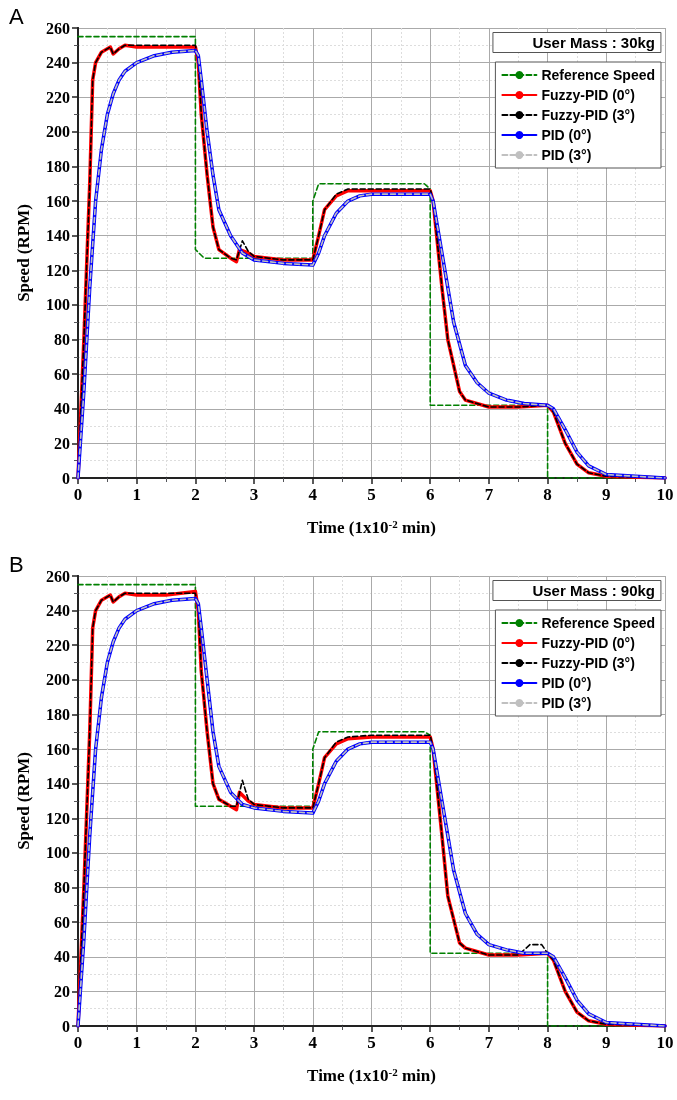  What do you see at coordinates (594, 42) in the screenshot?
I see `legend-title: User Mass : 30kg` at bounding box center [594, 42].